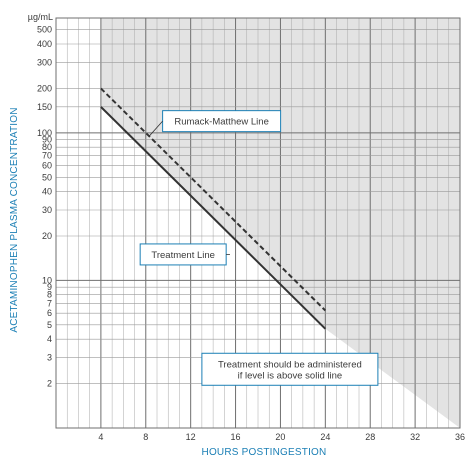 The width and height of the screenshot is (474, 464). I want to click on y-tick-label: 6, so click(49, 313).